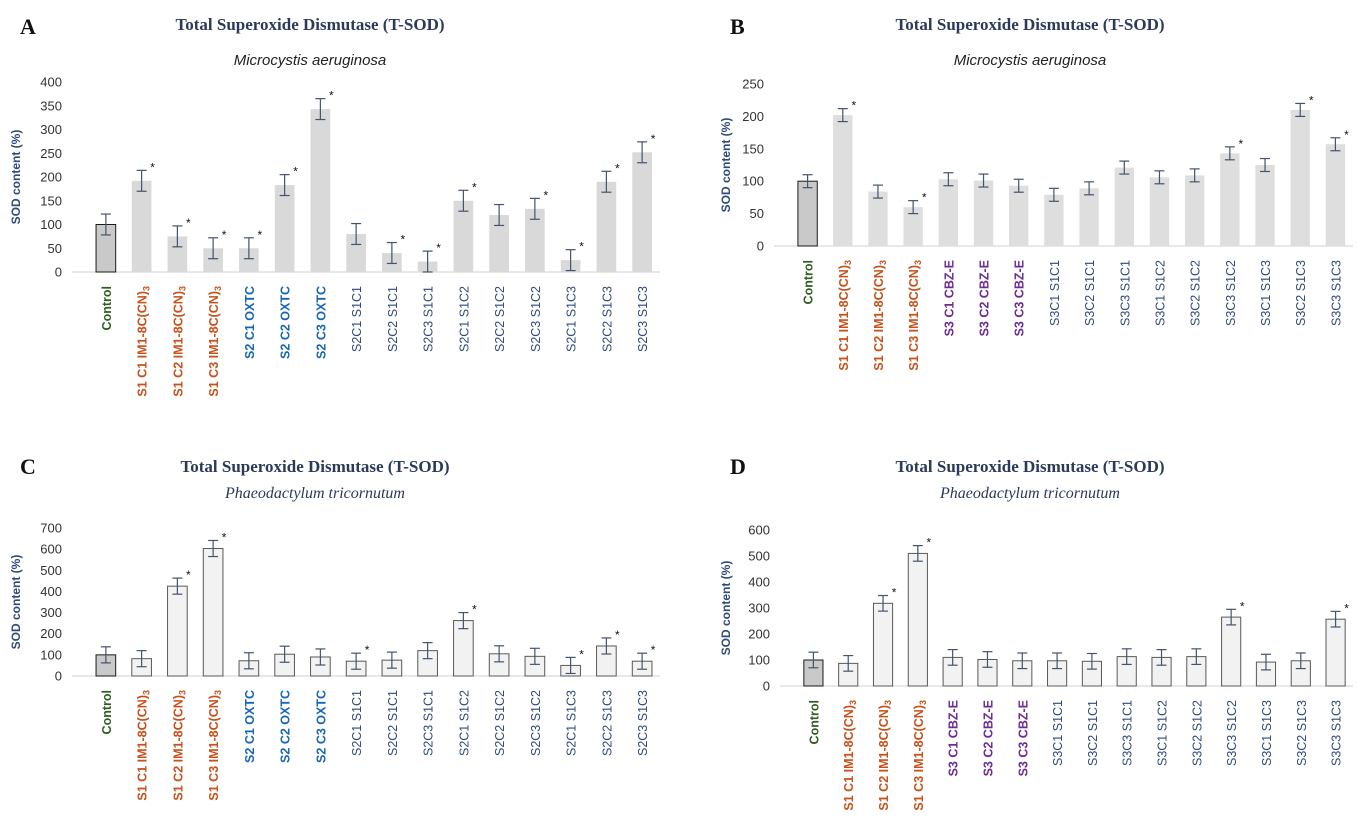  What do you see at coordinates (1163, 733) in the screenshot?
I see `x-tick-label: S3C1 S1C2` at bounding box center [1163, 733].